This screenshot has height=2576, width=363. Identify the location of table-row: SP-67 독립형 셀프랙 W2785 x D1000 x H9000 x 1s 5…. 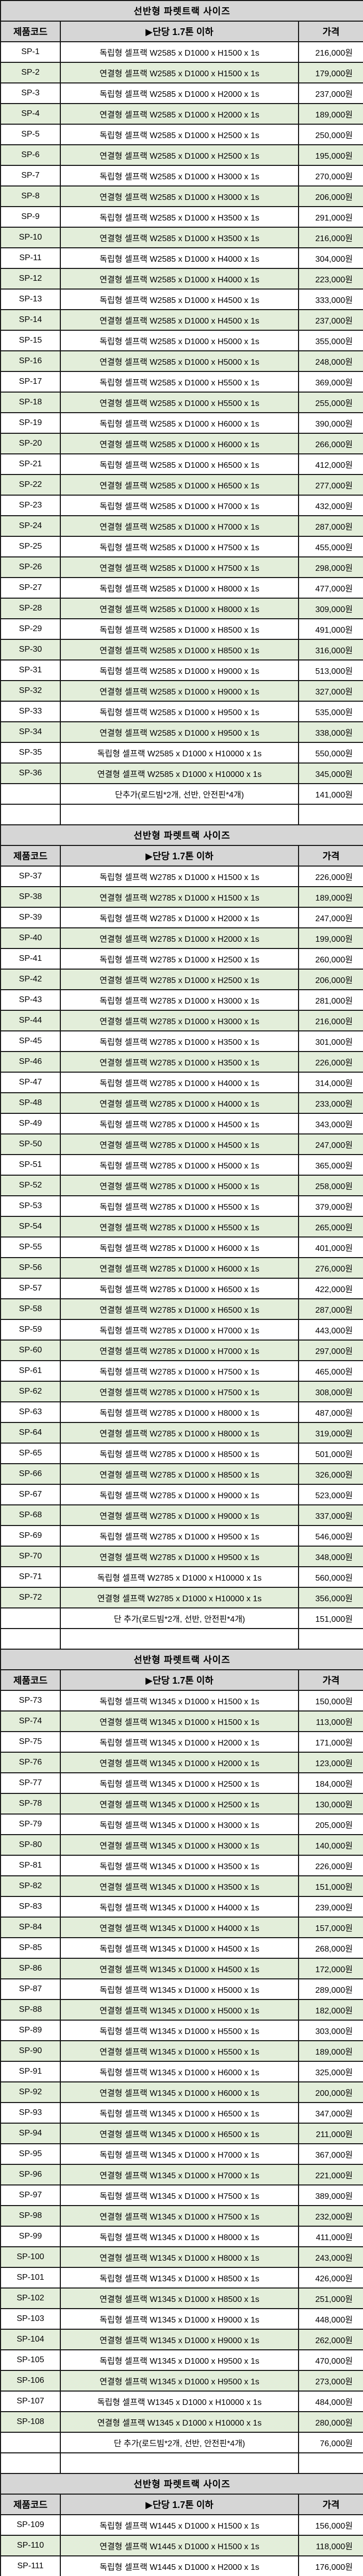
(181, 1494).